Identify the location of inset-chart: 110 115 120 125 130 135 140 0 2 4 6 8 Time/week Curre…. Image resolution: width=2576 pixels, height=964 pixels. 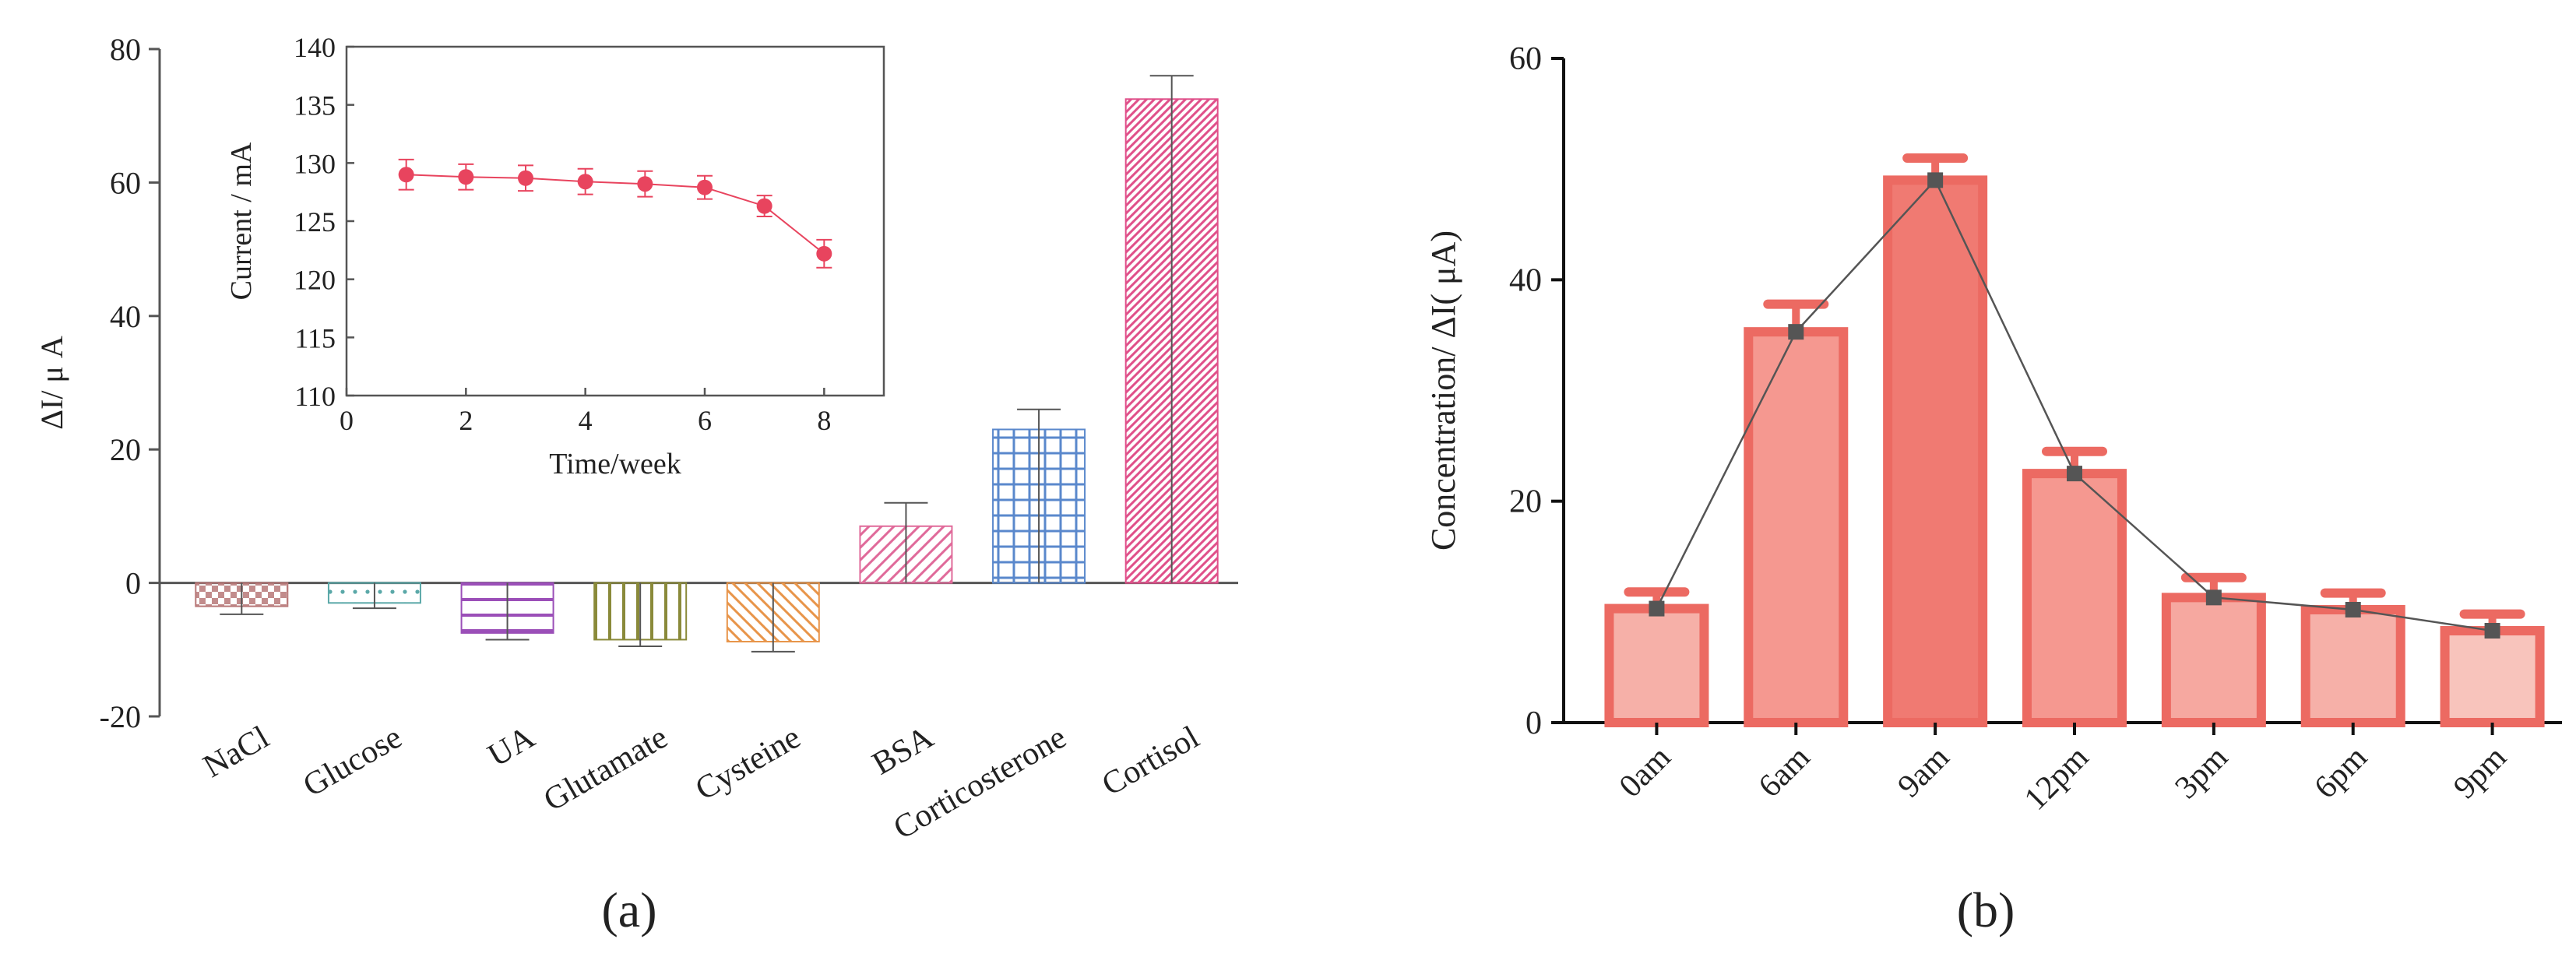
(555, 256).